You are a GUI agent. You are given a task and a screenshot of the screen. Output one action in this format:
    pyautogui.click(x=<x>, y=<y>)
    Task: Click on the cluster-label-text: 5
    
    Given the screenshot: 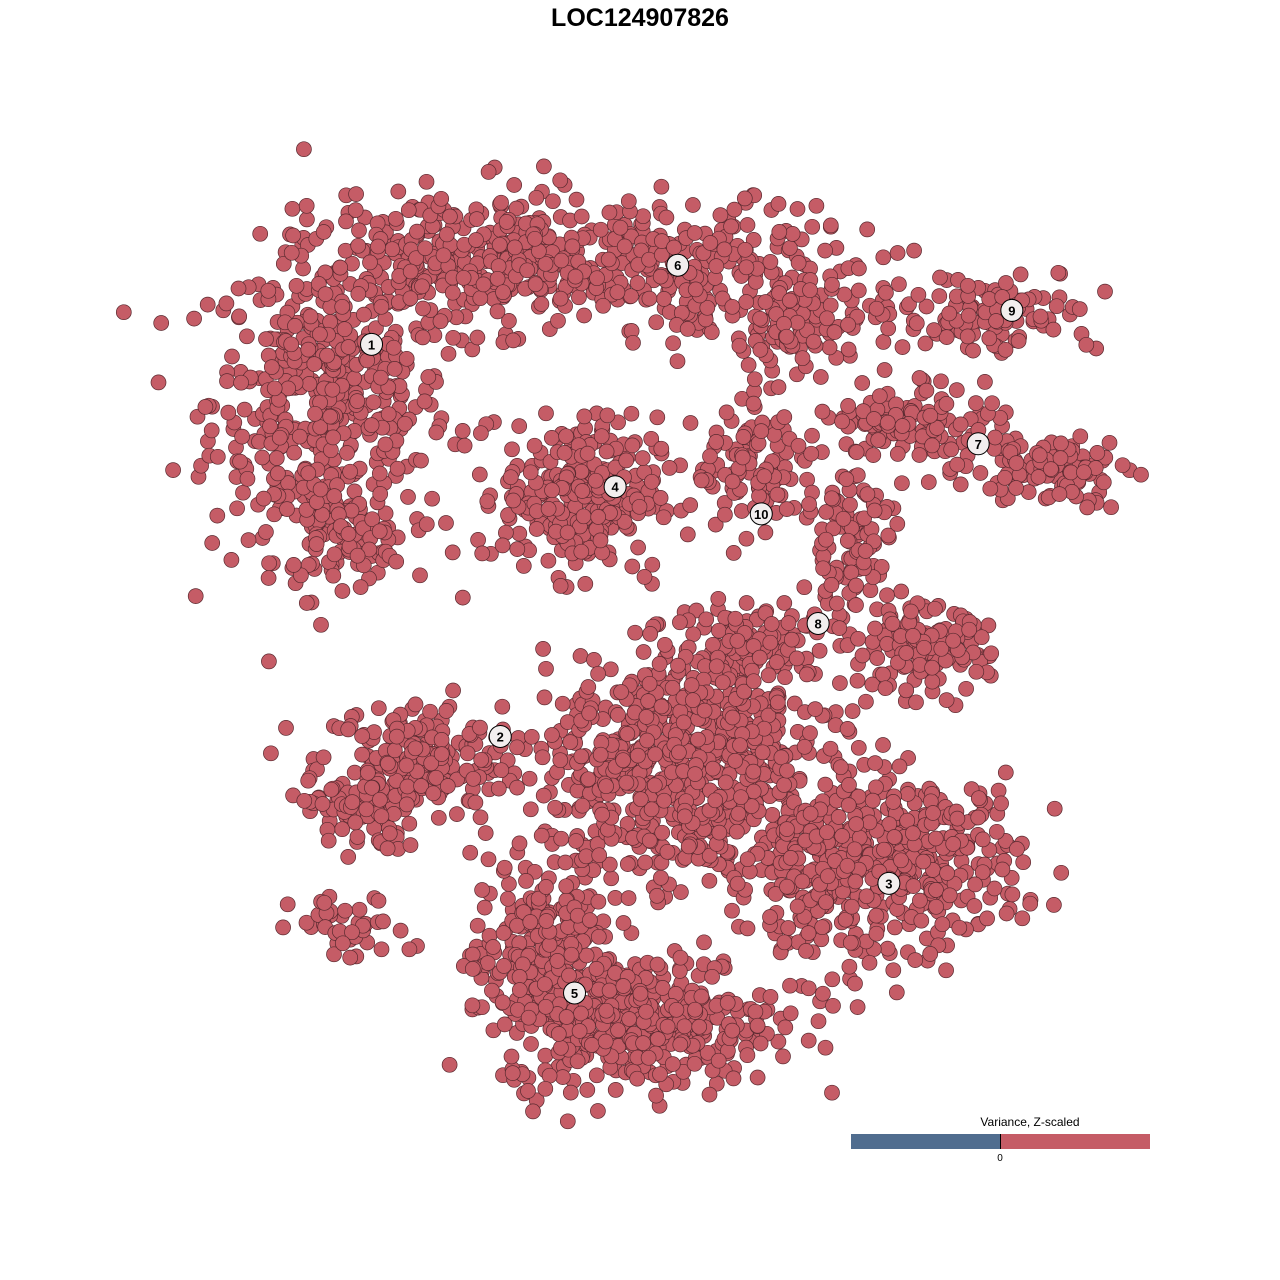 What is the action you would take?
    pyautogui.click(x=574, y=993)
    